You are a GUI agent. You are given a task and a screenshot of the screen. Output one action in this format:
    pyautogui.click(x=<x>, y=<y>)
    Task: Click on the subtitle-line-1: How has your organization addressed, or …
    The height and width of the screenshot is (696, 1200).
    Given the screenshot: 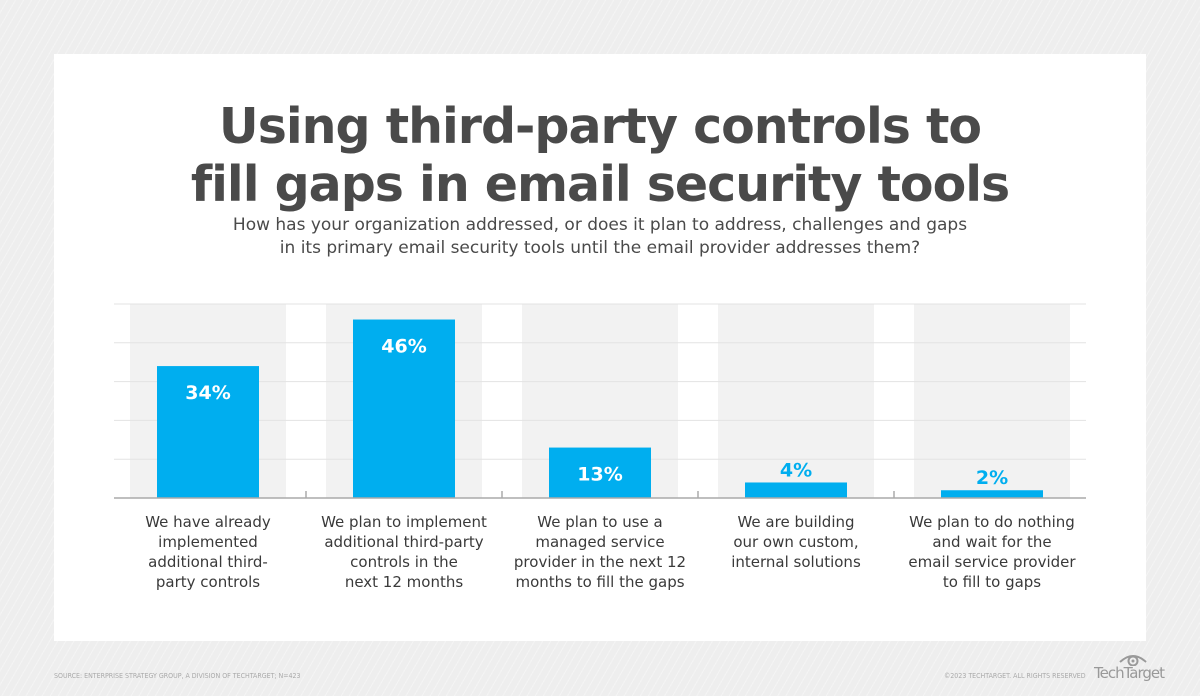 What is the action you would take?
    pyautogui.click(x=600, y=225)
    